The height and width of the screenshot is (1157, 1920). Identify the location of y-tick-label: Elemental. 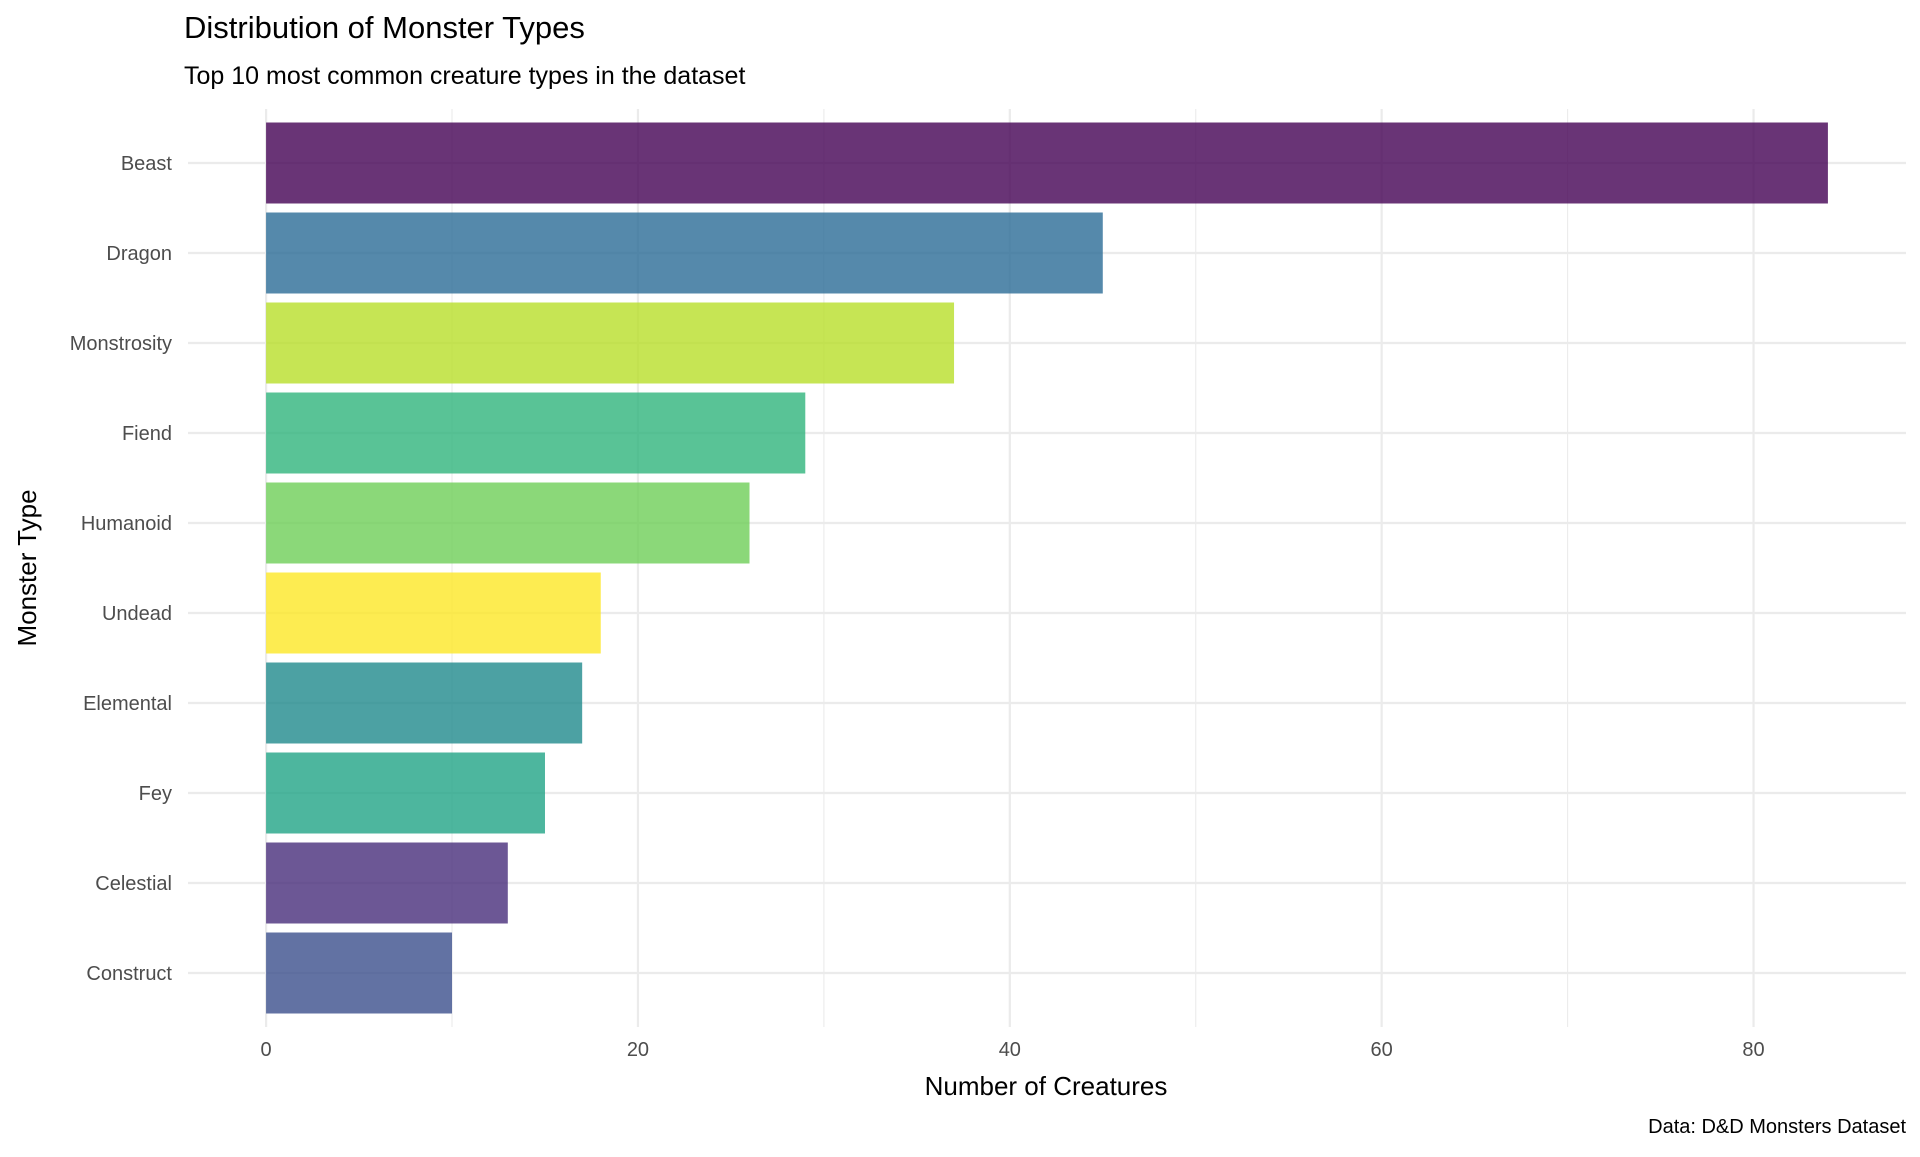
(127, 704).